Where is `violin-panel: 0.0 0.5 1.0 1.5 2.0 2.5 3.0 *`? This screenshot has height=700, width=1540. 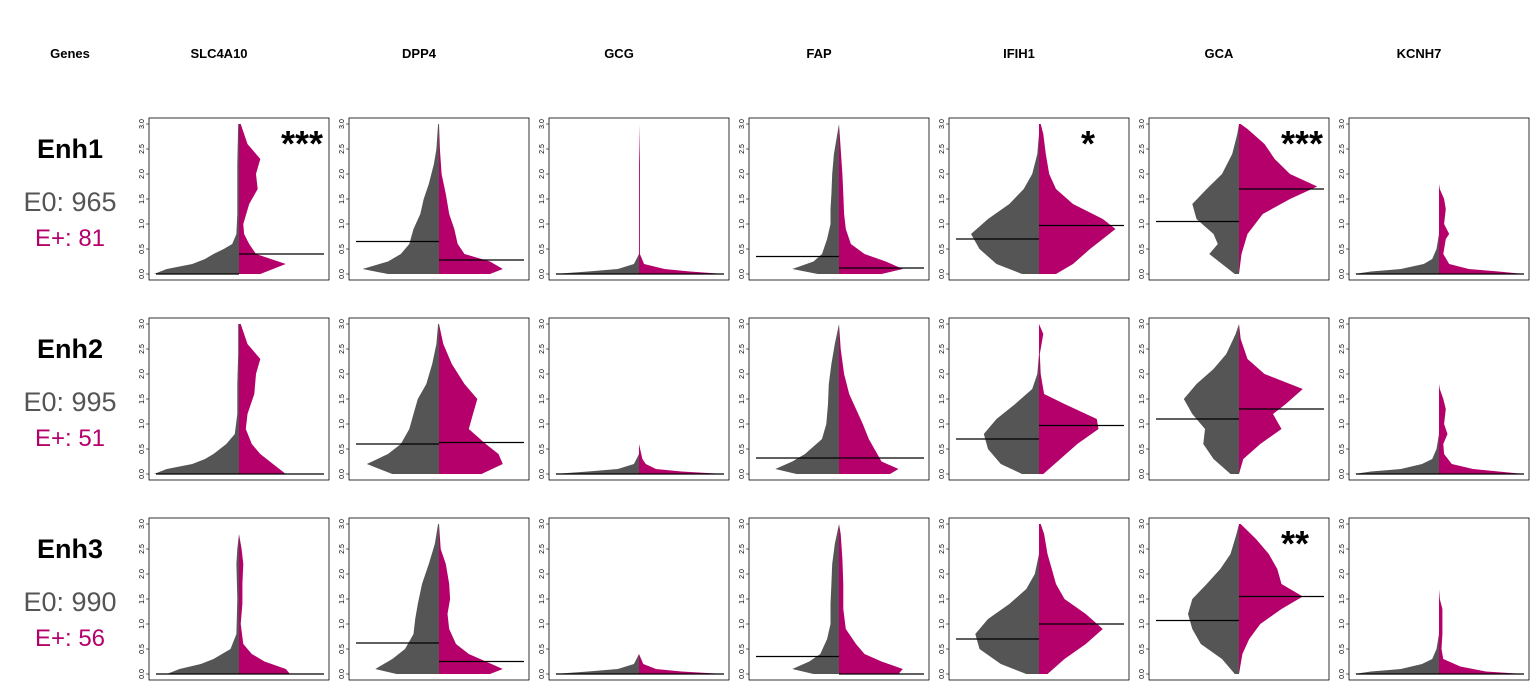
violin-panel: 0.0 0.5 1.0 1.5 2.0 2.5 3.0 * is located at coordinates (1034, 199).